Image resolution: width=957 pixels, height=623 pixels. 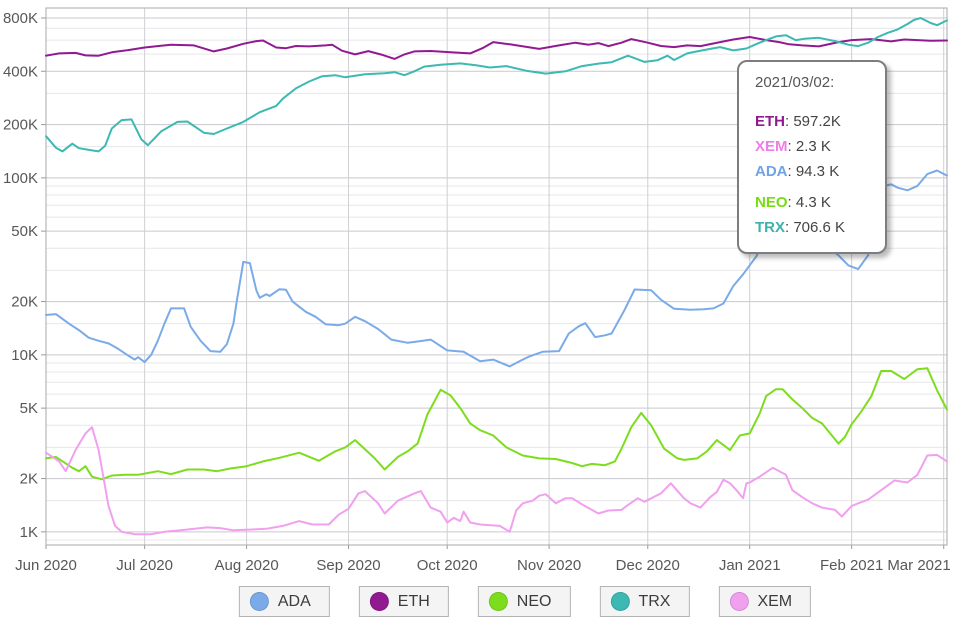 I want to click on x-axis-tick-label: Oct 2020, so click(x=447, y=565).